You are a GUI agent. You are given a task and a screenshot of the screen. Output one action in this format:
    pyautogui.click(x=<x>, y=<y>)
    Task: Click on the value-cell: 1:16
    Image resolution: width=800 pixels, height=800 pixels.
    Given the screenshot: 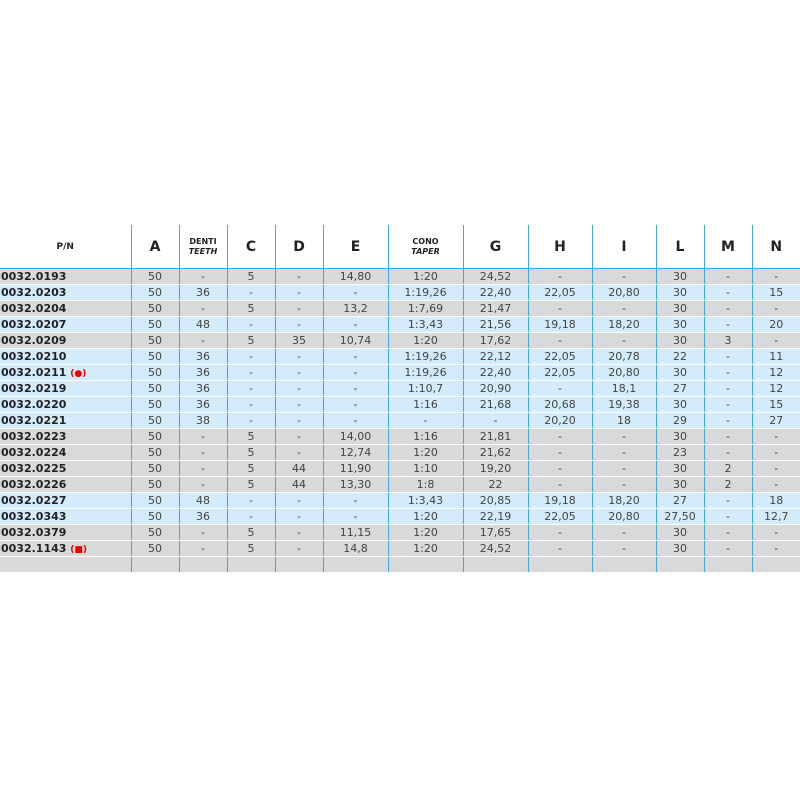 What is the action you would take?
    pyautogui.click(x=425, y=404)
    